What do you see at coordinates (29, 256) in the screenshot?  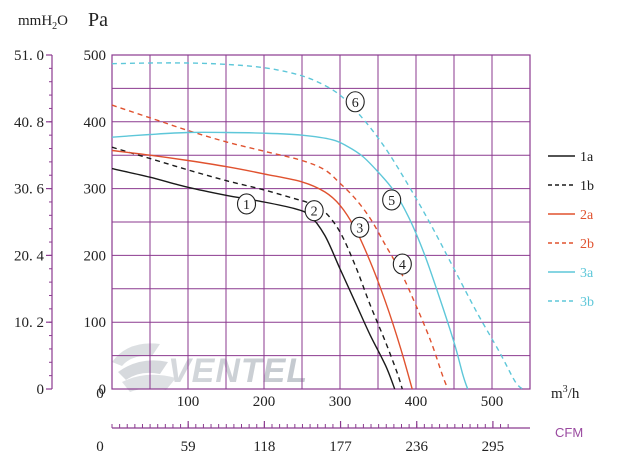 I see `secondary-y-tick-label: 20. 4` at bounding box center [29, 256].